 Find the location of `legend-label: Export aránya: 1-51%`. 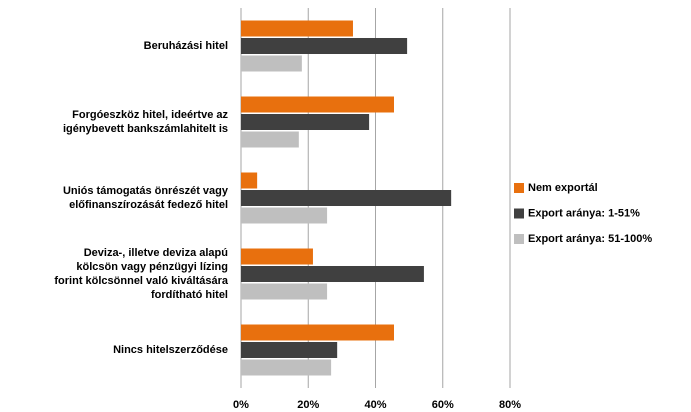

legend-label: Export aránya: 1-51% is located at coordinates (584, 213).